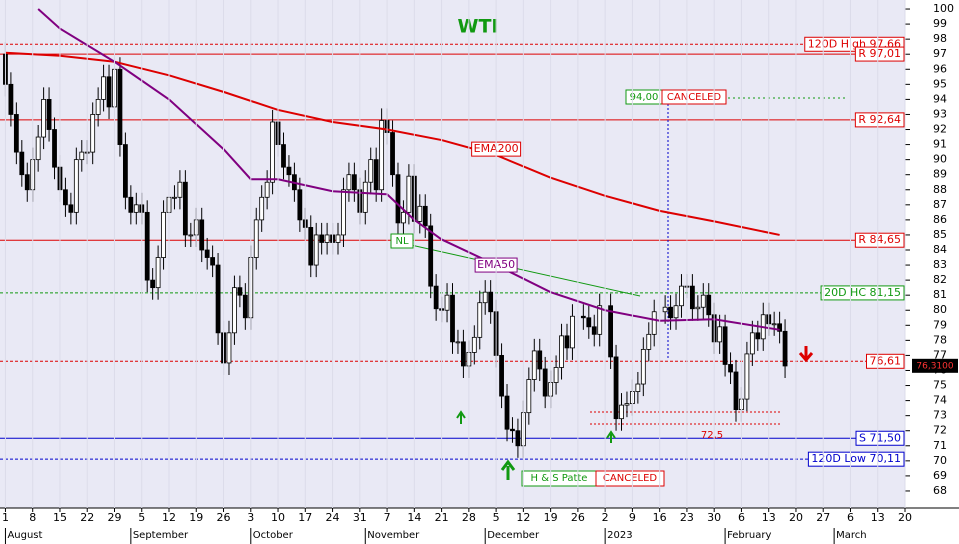 The width and height of the screenshot is (959, 544). Describe the element at coordinates (940, 68) in the screenshot. I see `y-tick-label: 96` at that location.